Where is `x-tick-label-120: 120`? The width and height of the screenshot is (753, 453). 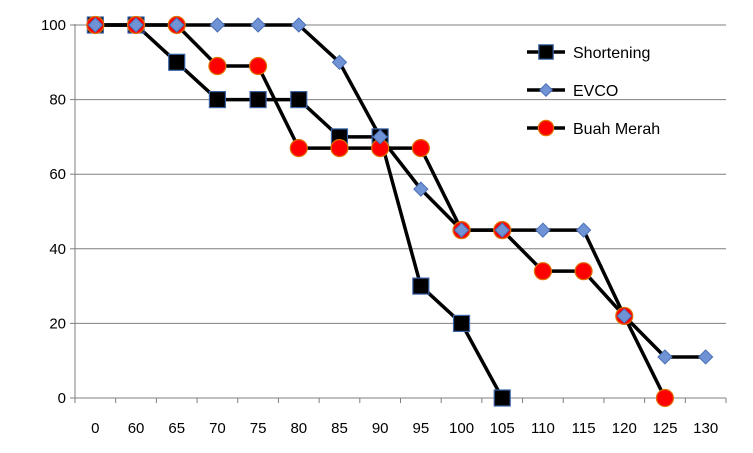 x-tick-label-120: 120 is located at coordinates (624, 428).